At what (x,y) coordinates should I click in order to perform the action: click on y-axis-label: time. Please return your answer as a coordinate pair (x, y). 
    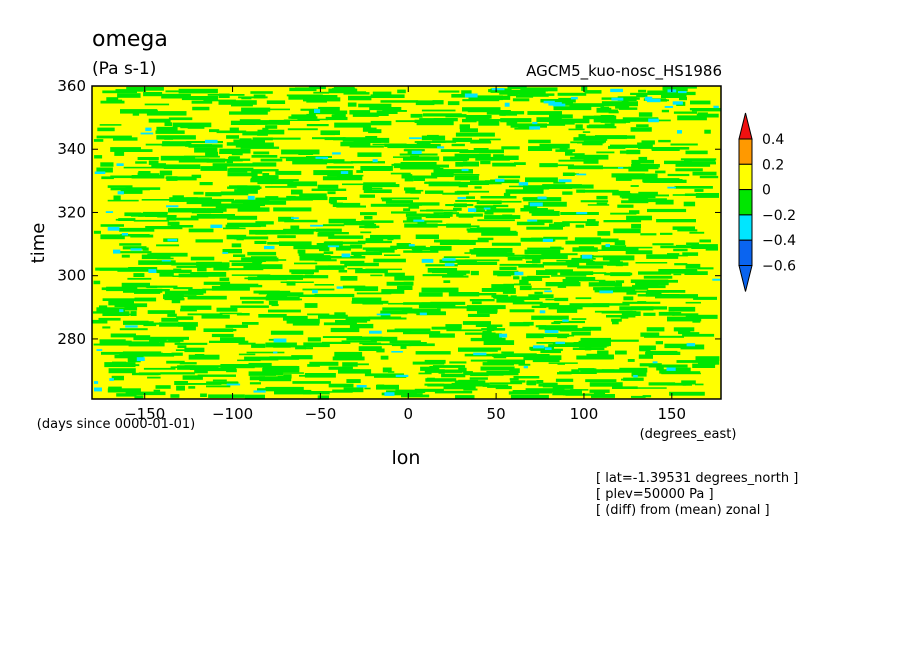
    Looking at the image, I should click on (38, 243).